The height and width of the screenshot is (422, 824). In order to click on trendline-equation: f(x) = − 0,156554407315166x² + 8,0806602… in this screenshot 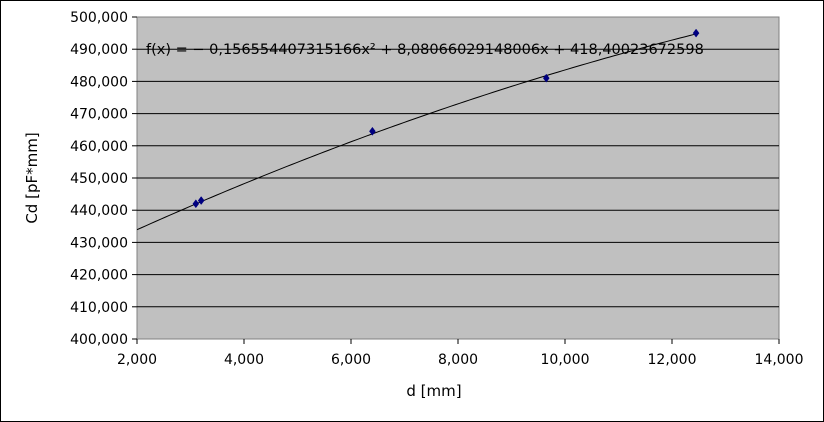, I will do `click(425, 50)`.